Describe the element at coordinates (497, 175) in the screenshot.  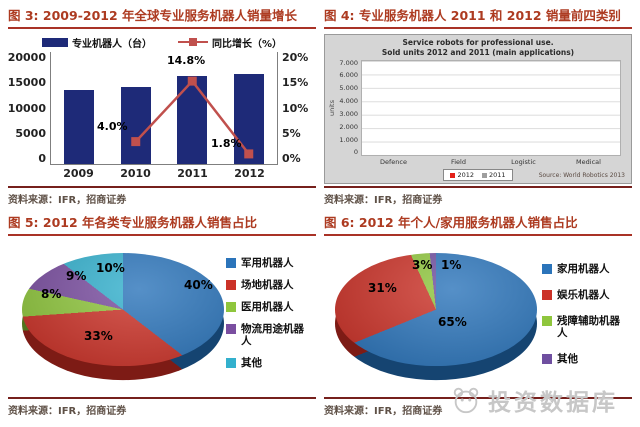
I see `legend-2011-label: 2011` at that location.